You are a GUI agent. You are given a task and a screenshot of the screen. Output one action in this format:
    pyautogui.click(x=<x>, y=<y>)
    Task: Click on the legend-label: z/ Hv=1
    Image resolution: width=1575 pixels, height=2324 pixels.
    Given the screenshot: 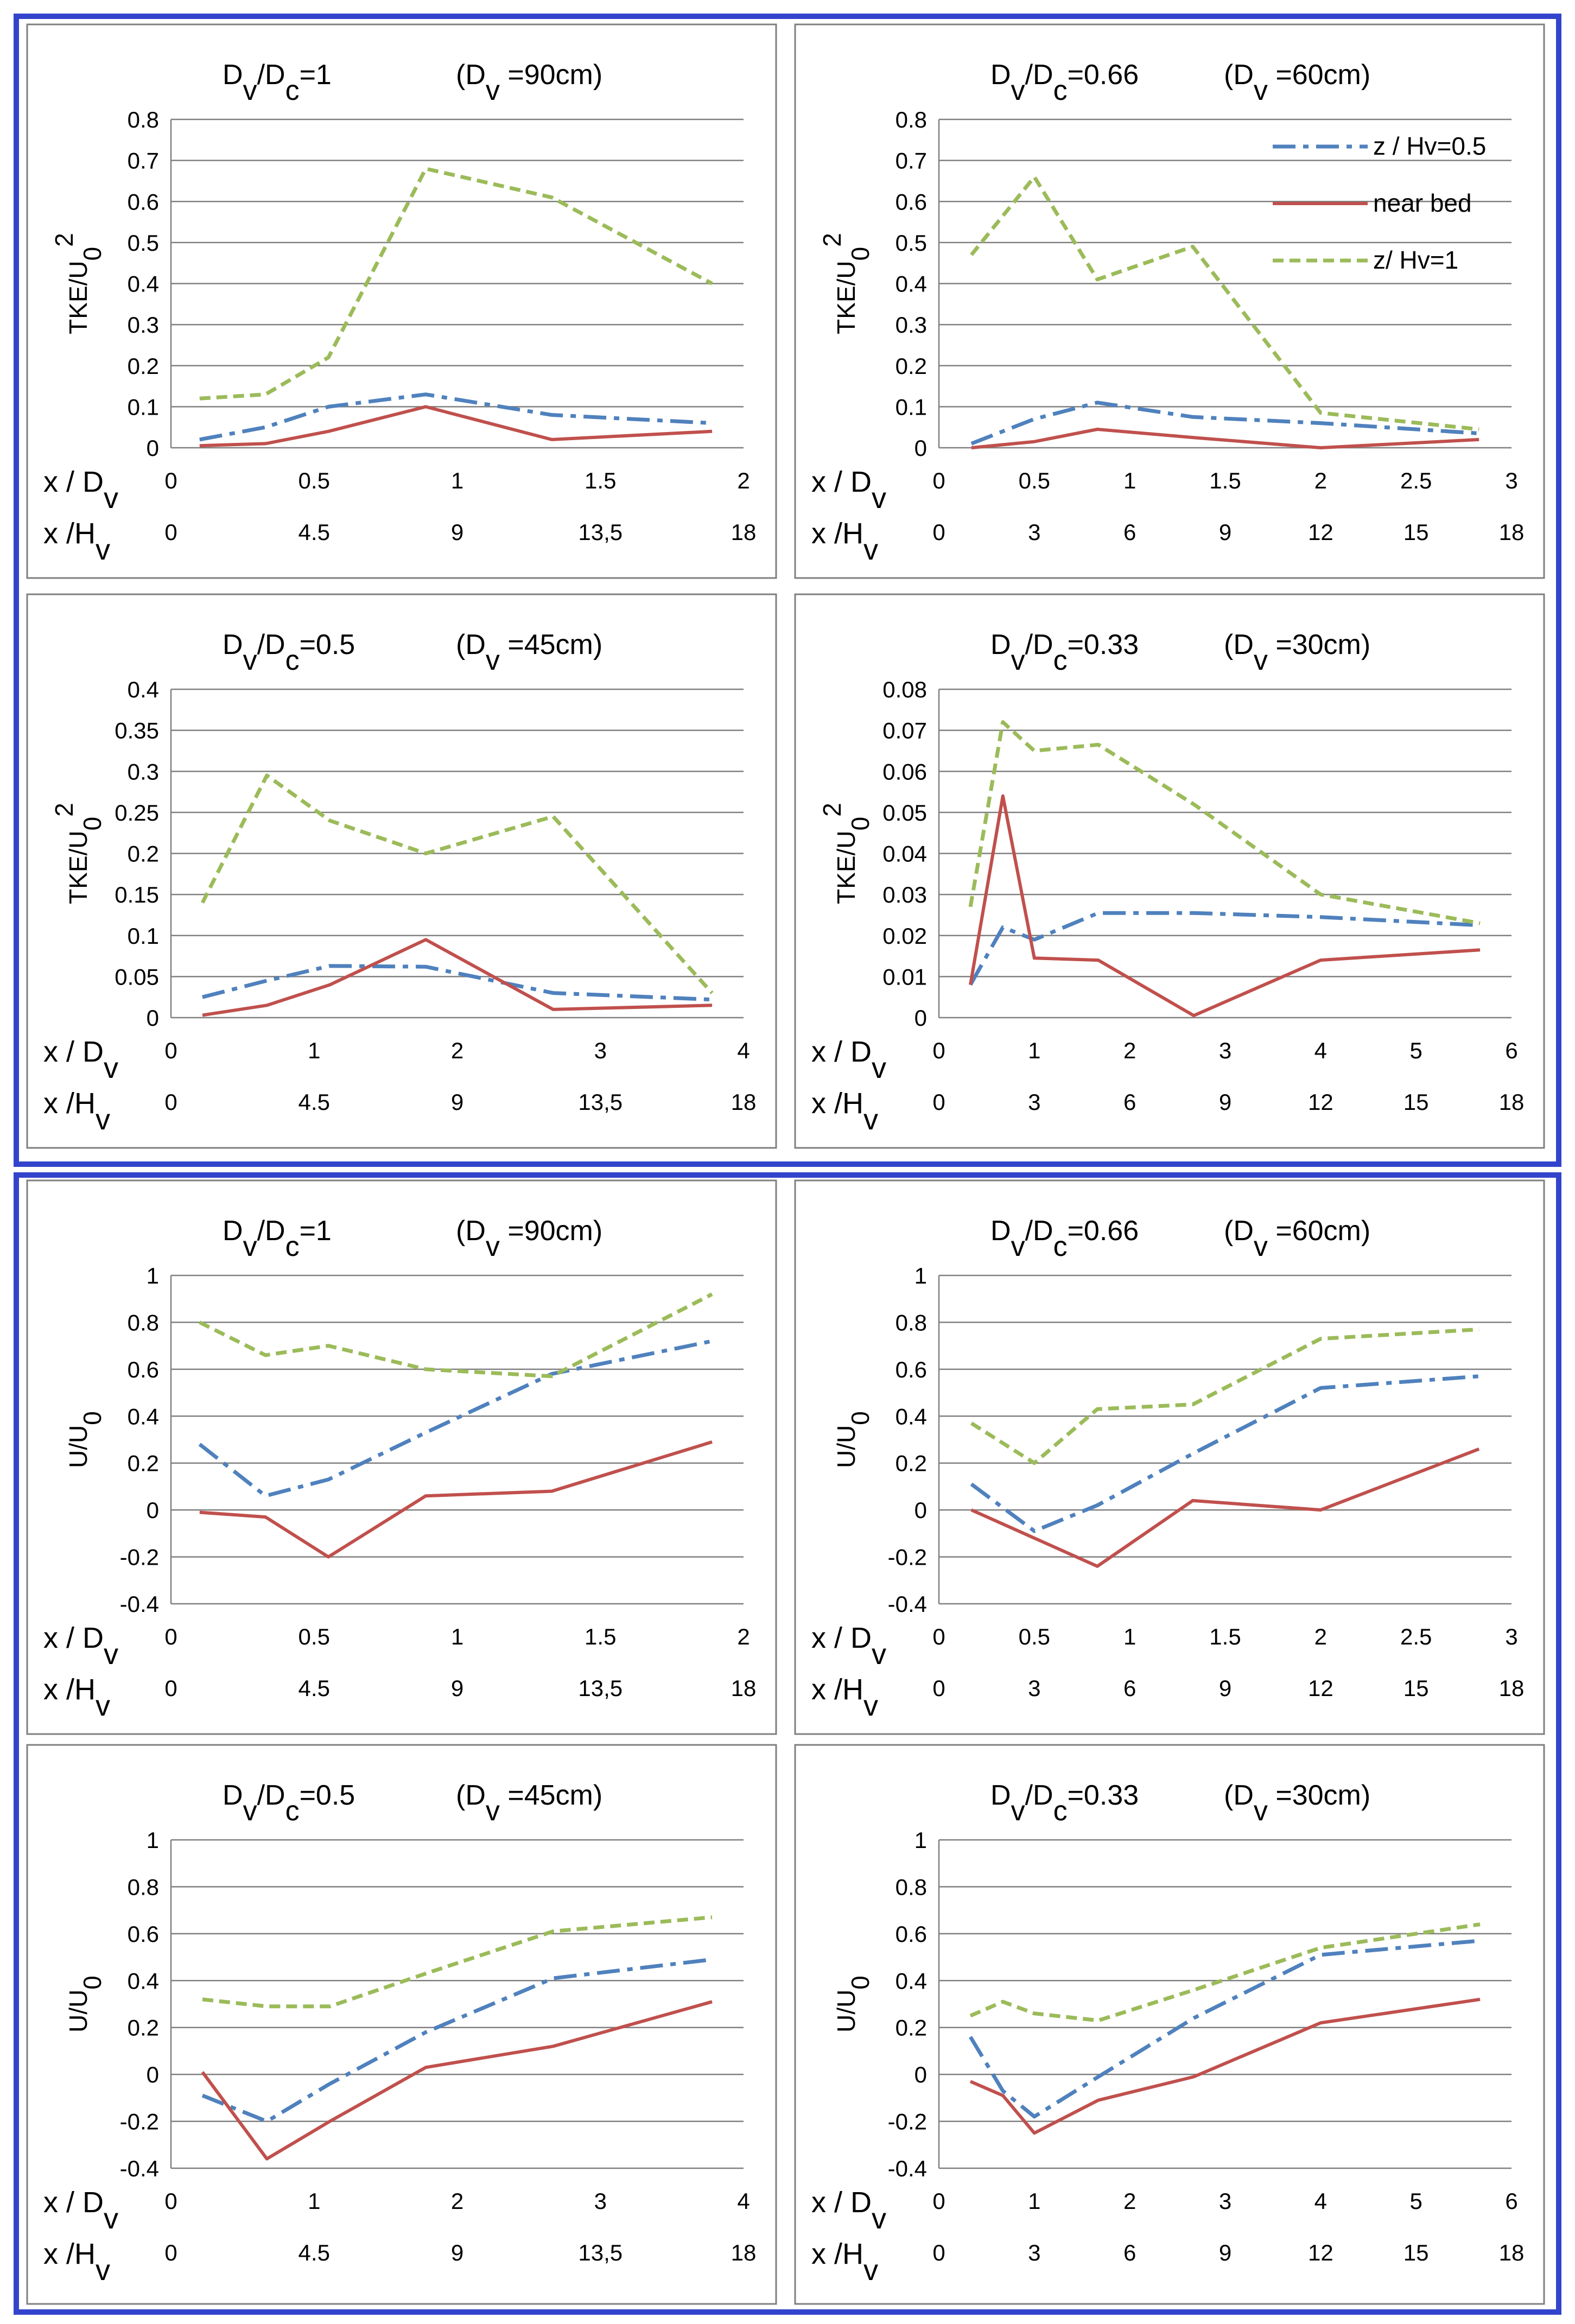 What is the action you would take?
    pyautogui.click(x=1415, y=260)
    